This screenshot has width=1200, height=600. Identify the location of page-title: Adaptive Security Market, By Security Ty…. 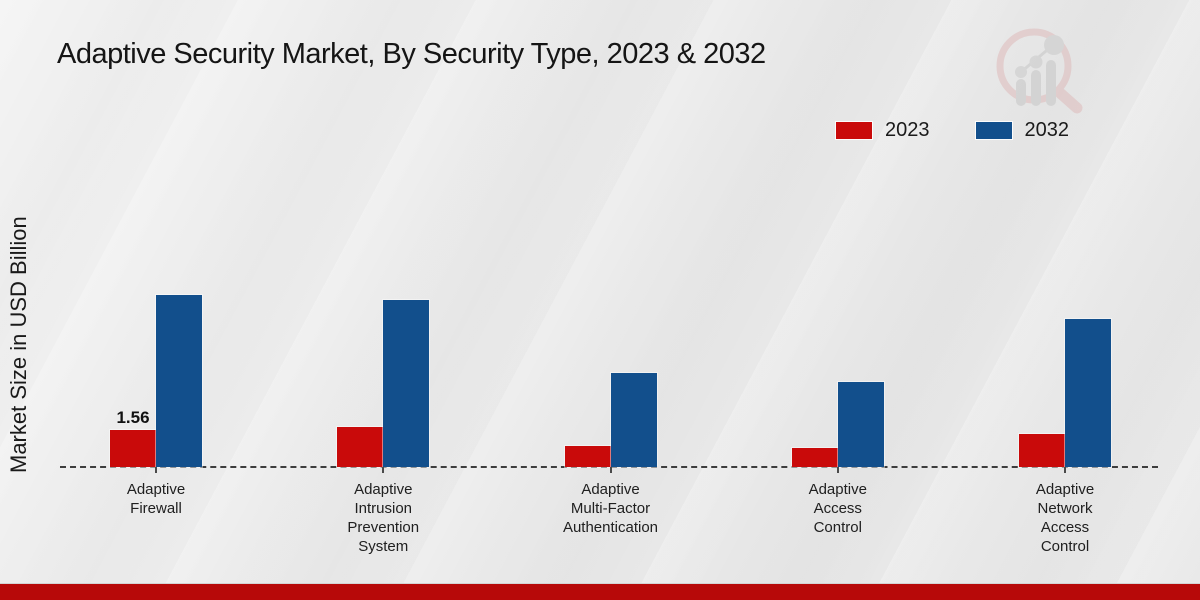
(411, 54).